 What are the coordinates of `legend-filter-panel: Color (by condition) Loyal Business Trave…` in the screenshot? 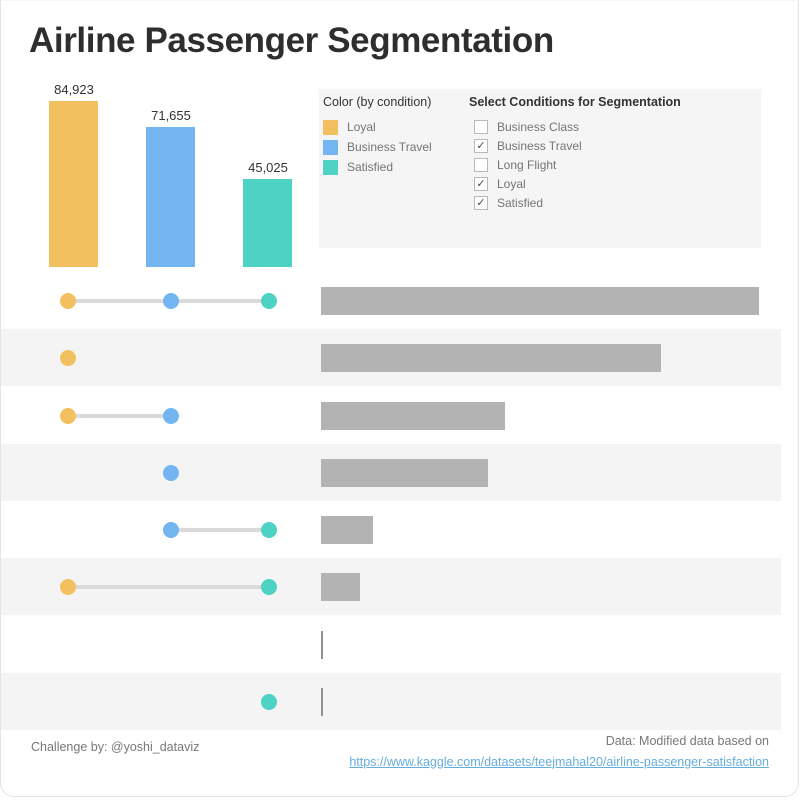 It's located at (540, 168).